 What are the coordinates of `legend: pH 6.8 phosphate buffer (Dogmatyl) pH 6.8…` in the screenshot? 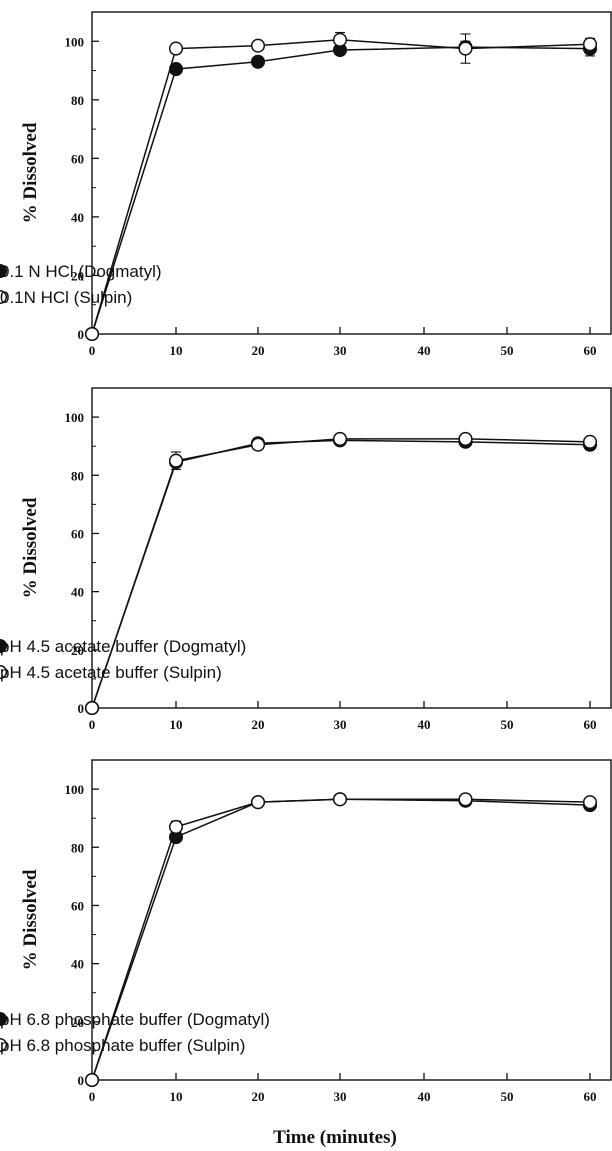 It's located at (135, 1032).